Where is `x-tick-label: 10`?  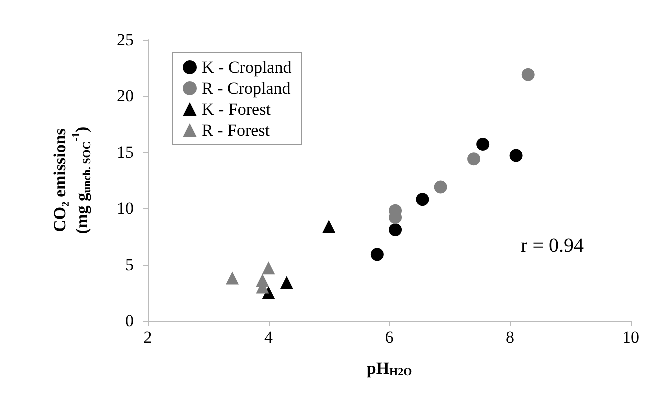 x-tick-label: 10 is located at coordinates (631, 337).